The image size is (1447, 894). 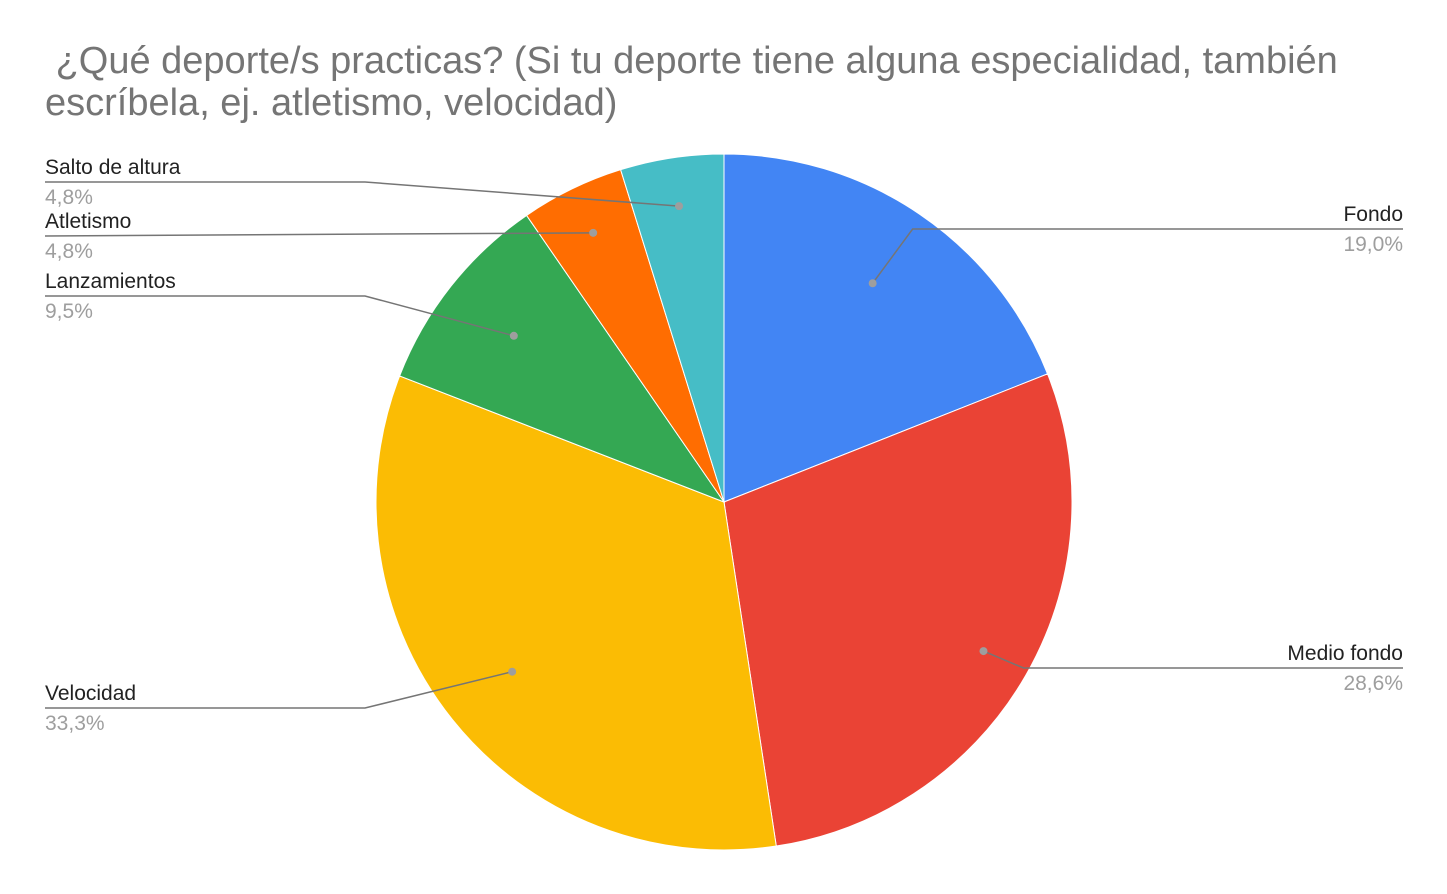 What do you see at coordinates (1137, 256) in the screenshot?
I see `leader-line-fondo` at bounding box center [1137, 256].